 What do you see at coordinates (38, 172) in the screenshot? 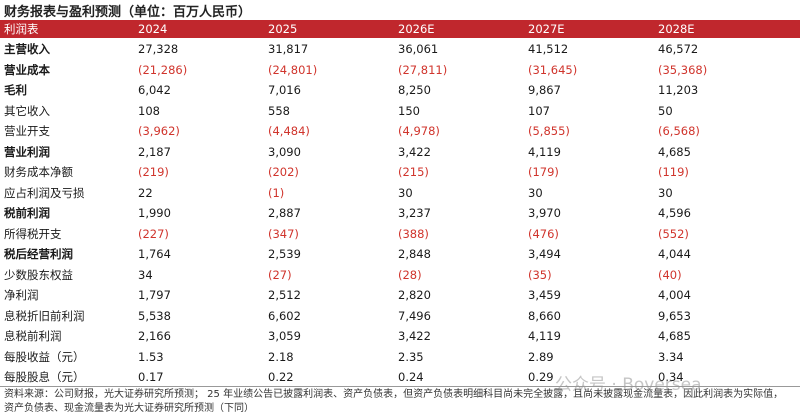
I see `row-label: 财务成本净额` at bounding box center [38, 172].